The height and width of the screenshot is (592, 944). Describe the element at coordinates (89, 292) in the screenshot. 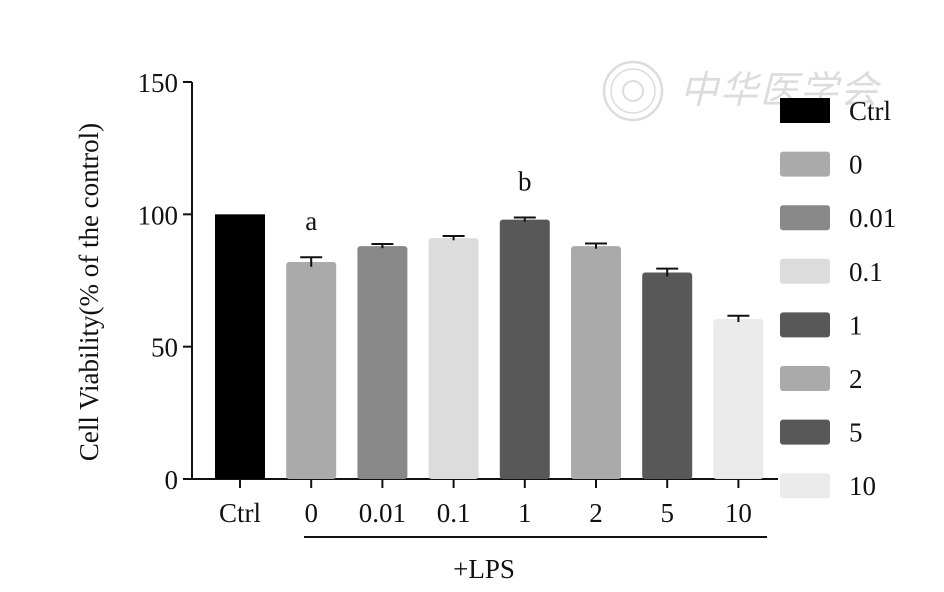

I see `y-axis-label: Cell Viability(% of the control)` at that location.